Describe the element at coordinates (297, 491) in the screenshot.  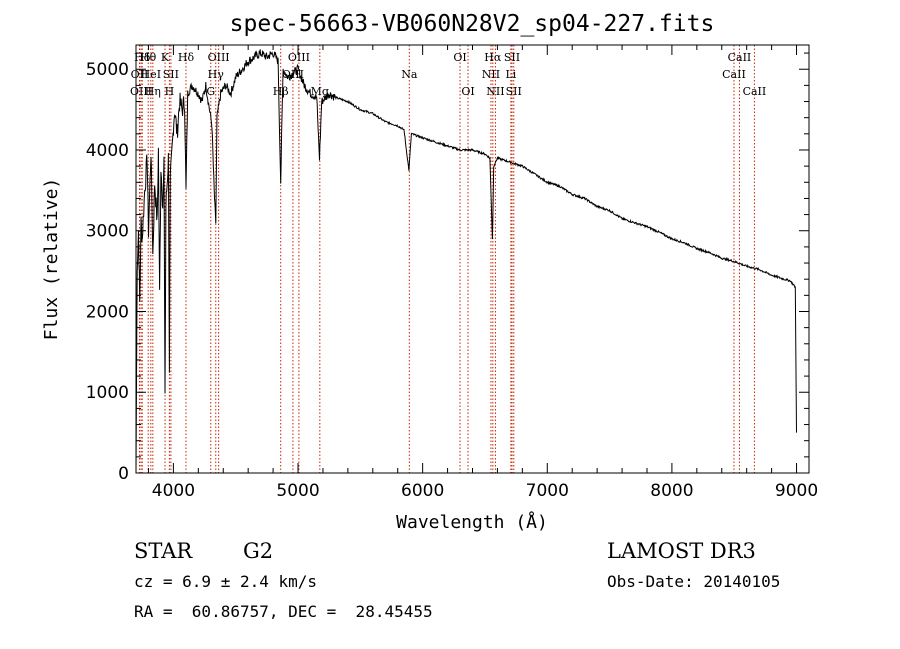
I see `x-tick-label: 5000` at that location.